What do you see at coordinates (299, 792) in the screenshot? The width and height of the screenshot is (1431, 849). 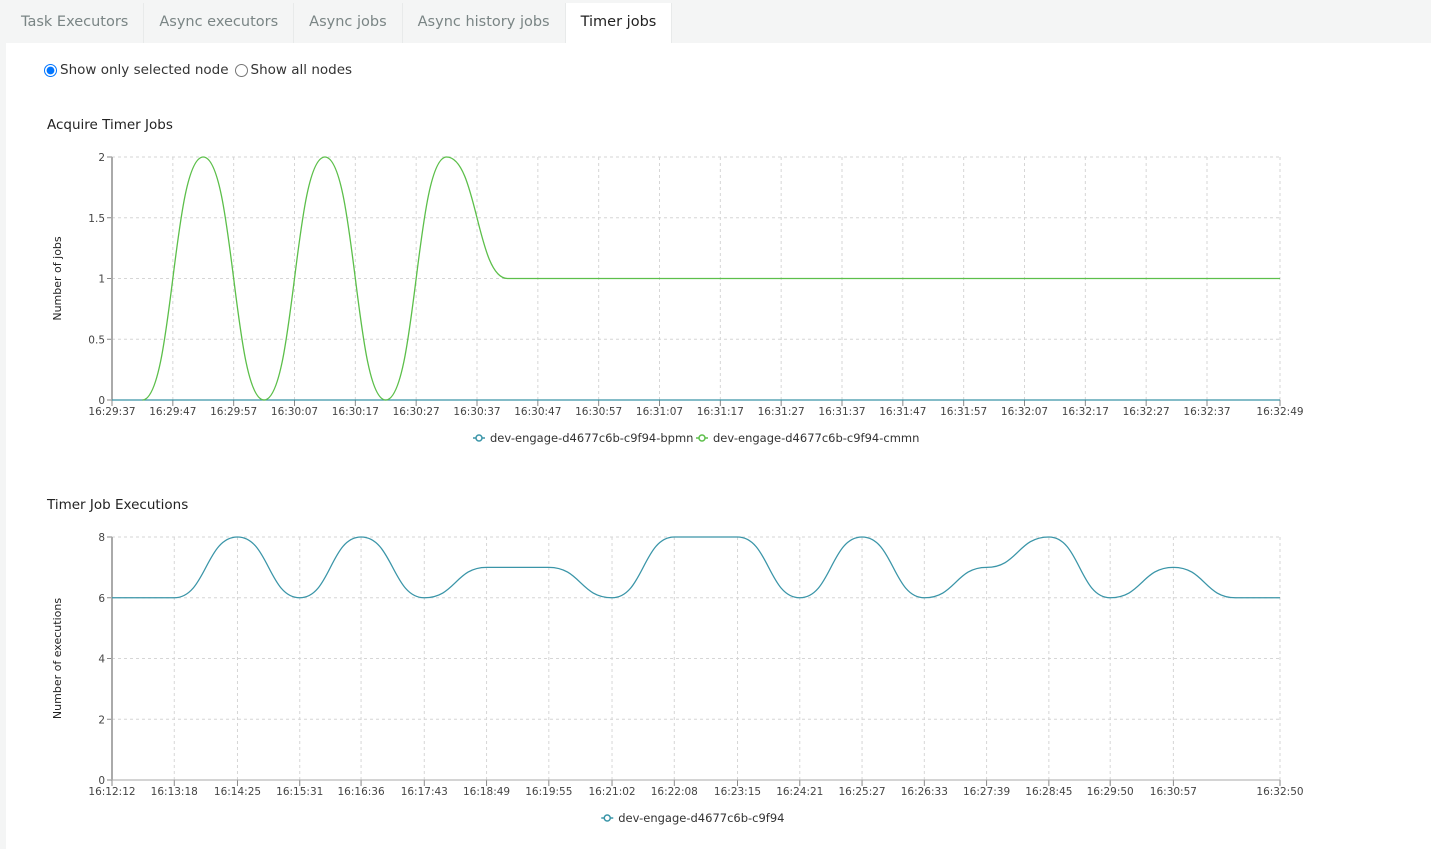 I see `x-tick-label: 16:15:31` at bounding box center [299, 792].